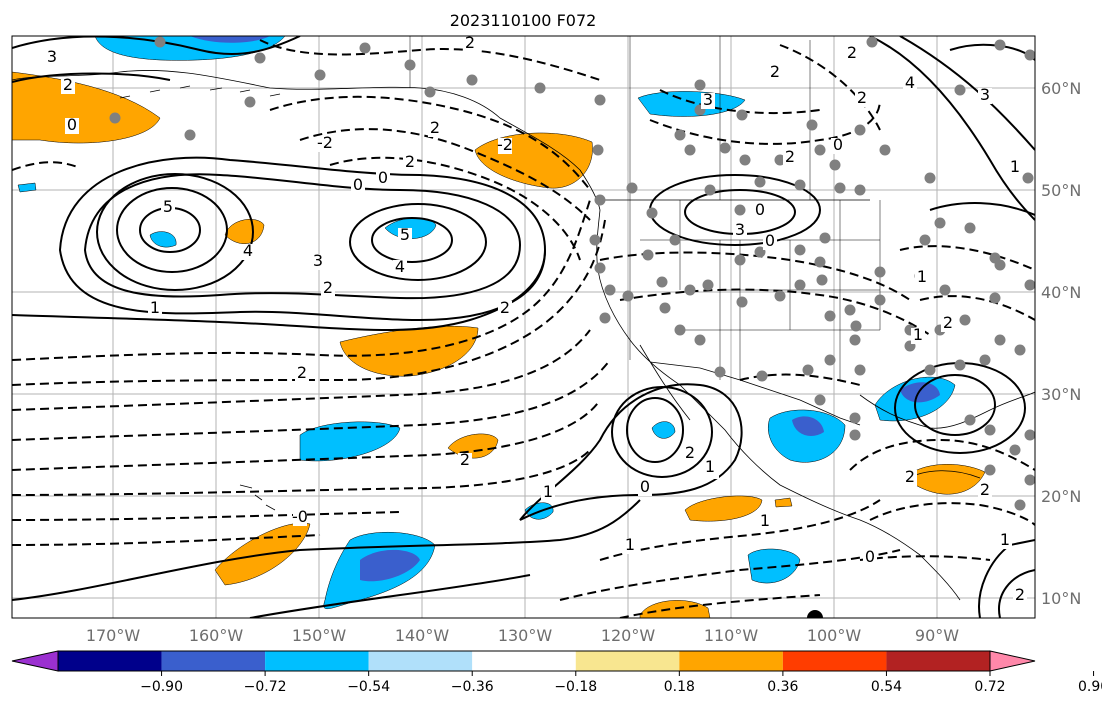  What do you see at coordinates (257, 497) in the screenshot?
I see `hawaii-islands` at bounding box center [257, 497].